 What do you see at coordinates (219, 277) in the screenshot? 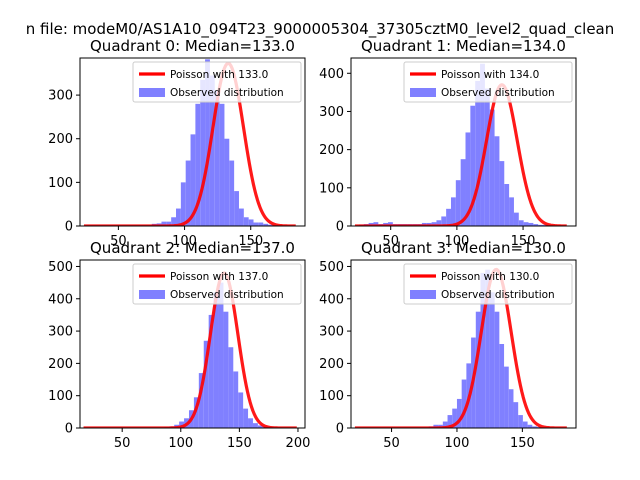
I see `legend-poisson-label: Poisson with 137.0` at bounding box center [219, 277].